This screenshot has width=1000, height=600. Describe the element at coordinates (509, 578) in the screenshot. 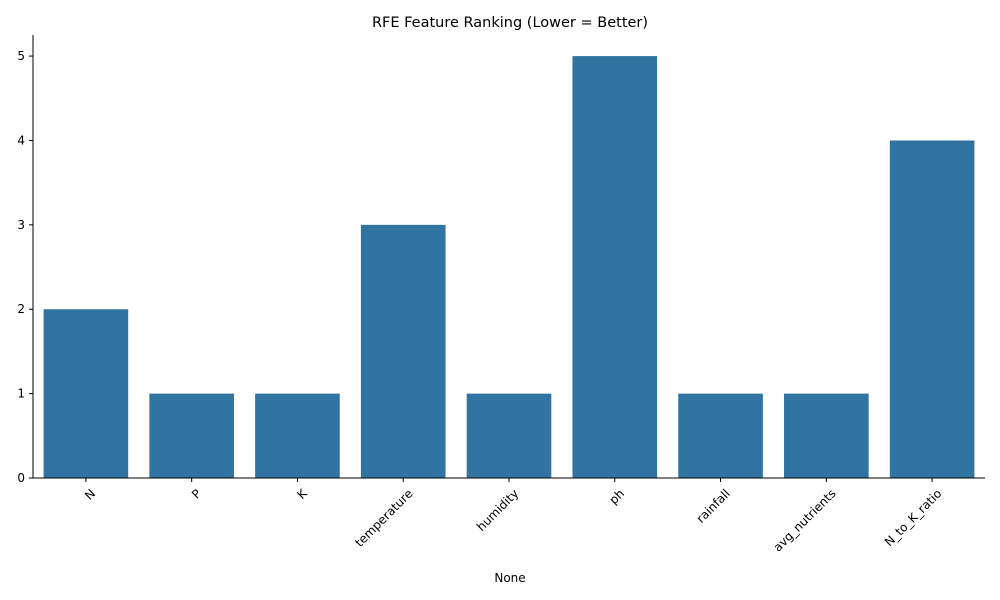

I see `x-axis-label: None` at that location.